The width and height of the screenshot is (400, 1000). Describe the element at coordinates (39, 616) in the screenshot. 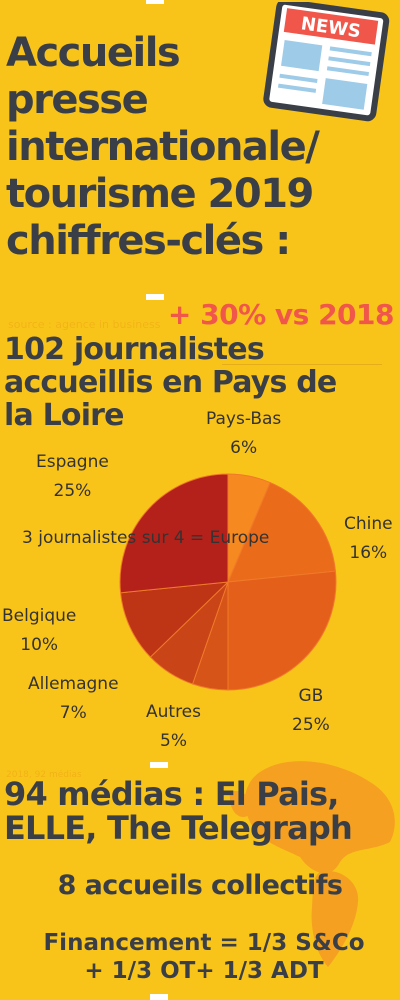

I see `label-belgique-name: Belgique` at that location.